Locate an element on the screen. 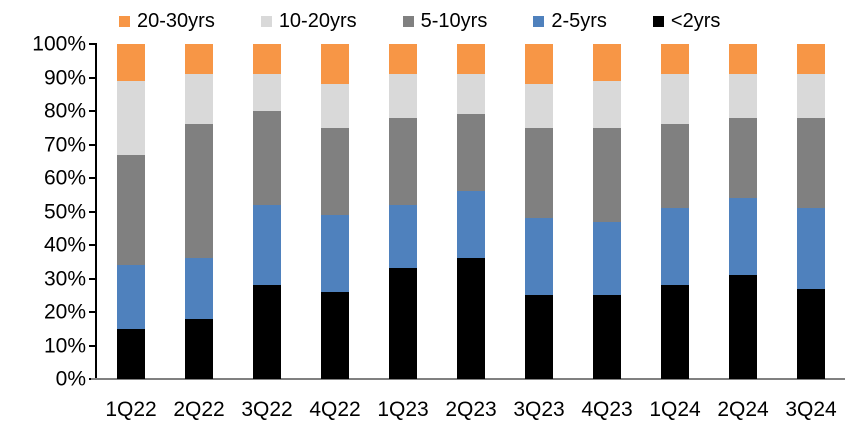 This screenshot has height=431, width=852. x-axis-label: 2Q24 is located at coordinates (743, 409).